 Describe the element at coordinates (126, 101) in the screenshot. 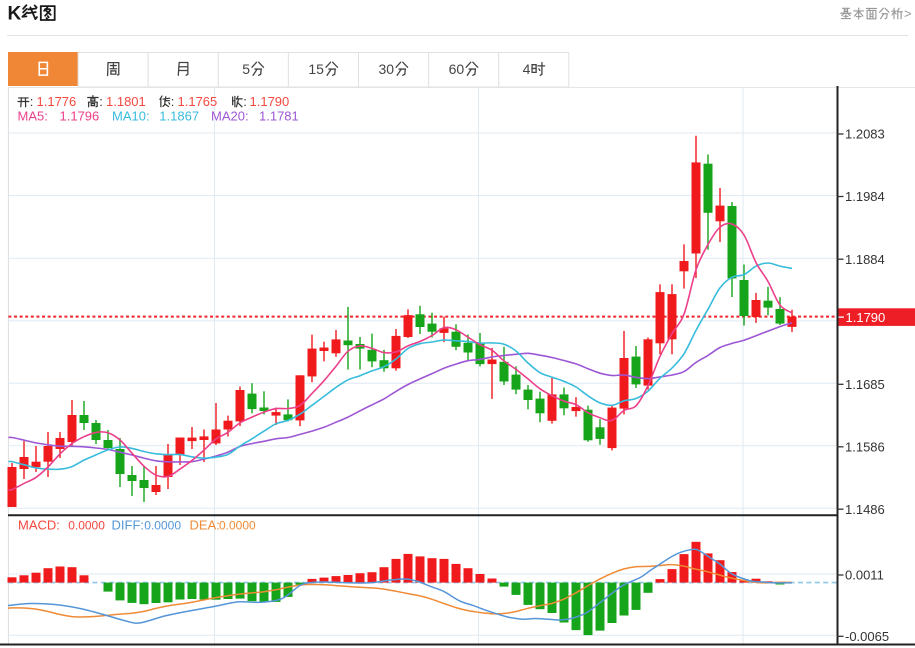

I see `svg-text: 1.1801` at that location.